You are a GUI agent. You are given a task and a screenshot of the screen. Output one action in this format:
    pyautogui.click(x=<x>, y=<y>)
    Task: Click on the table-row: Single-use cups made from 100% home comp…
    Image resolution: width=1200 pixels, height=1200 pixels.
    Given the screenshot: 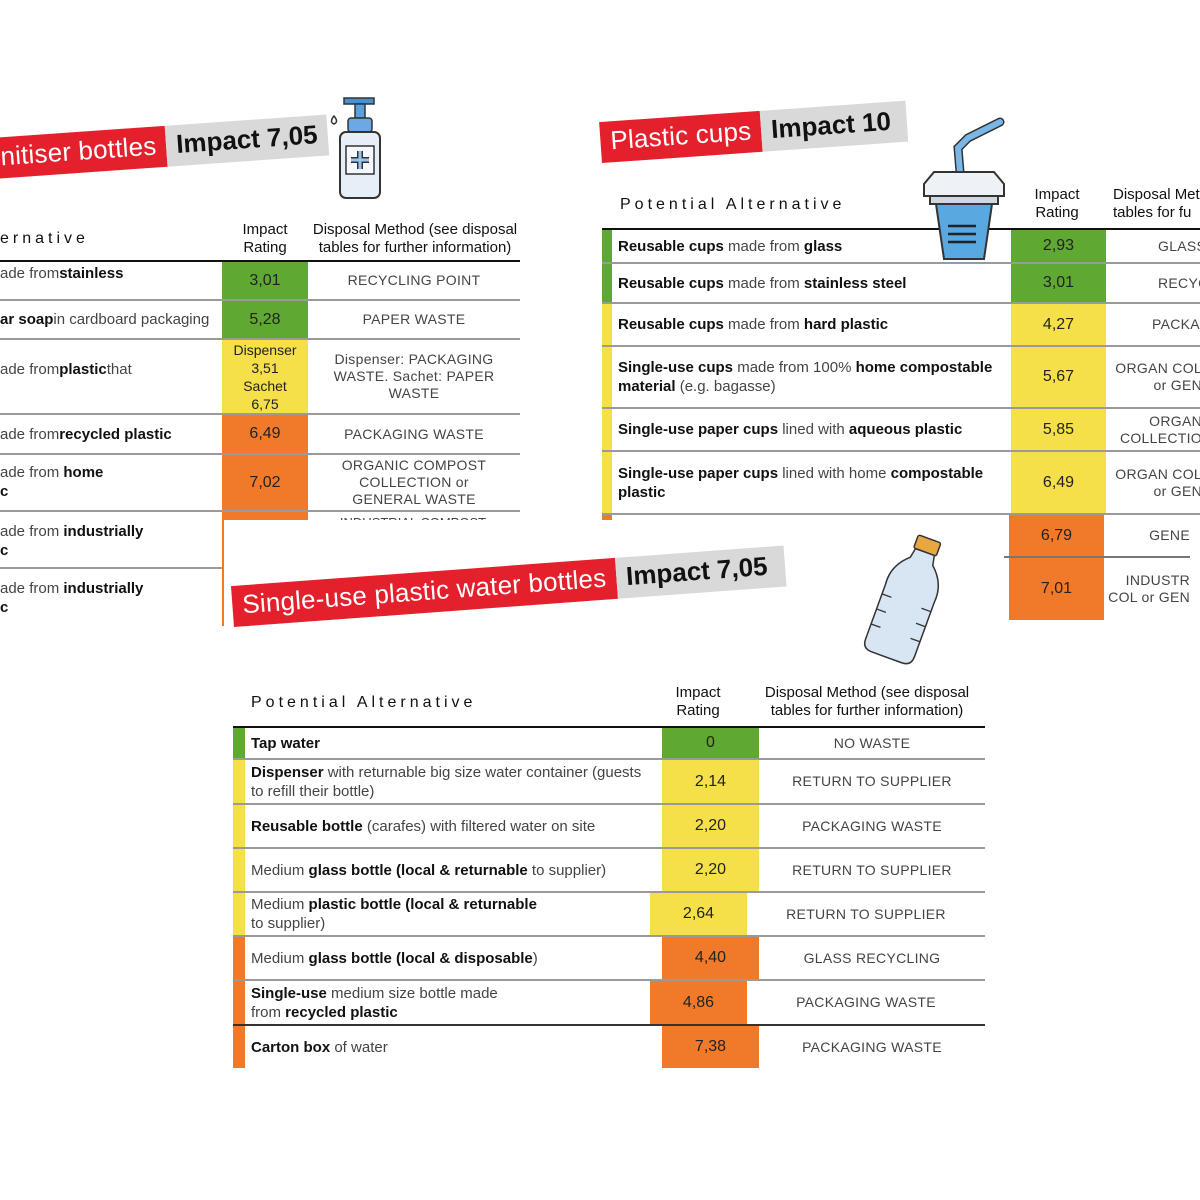 What is the action you would take?
    pyautogui.click(x=901, y=378)
    